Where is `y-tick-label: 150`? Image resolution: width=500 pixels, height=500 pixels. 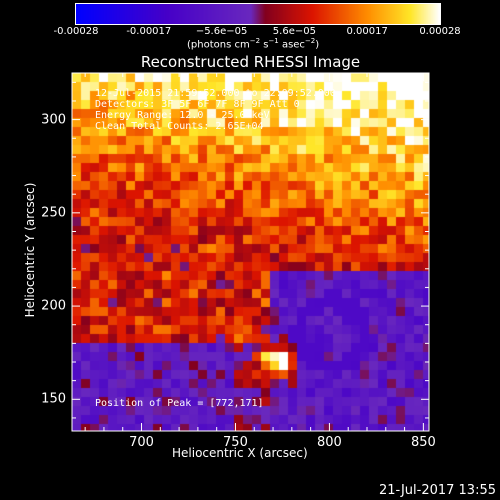
y-tick-label: 150 is located at coordinates (53, 399).